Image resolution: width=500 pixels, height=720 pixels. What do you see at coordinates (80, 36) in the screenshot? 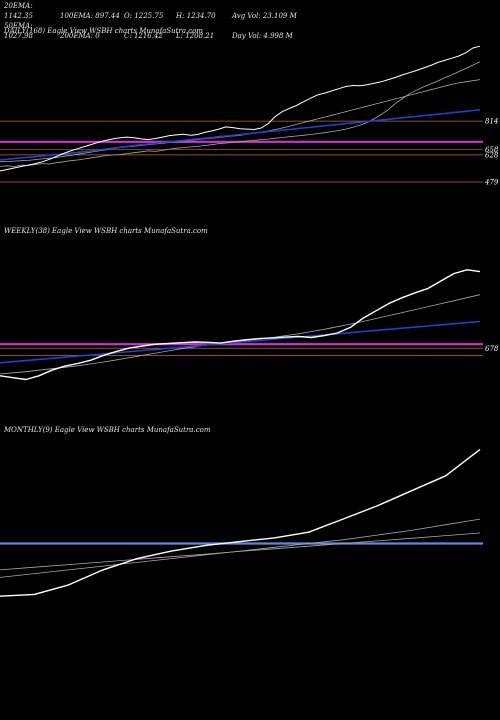
I see `ema200-stat: 200EMA: 0` at bounding box center [80, 36].